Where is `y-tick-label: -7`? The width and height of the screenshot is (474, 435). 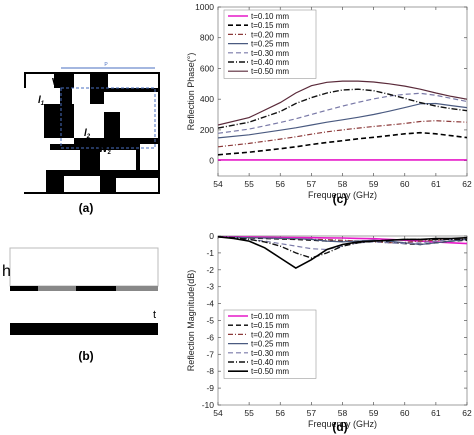 y-tick-label: -7 is located at coordinates (210, 354).